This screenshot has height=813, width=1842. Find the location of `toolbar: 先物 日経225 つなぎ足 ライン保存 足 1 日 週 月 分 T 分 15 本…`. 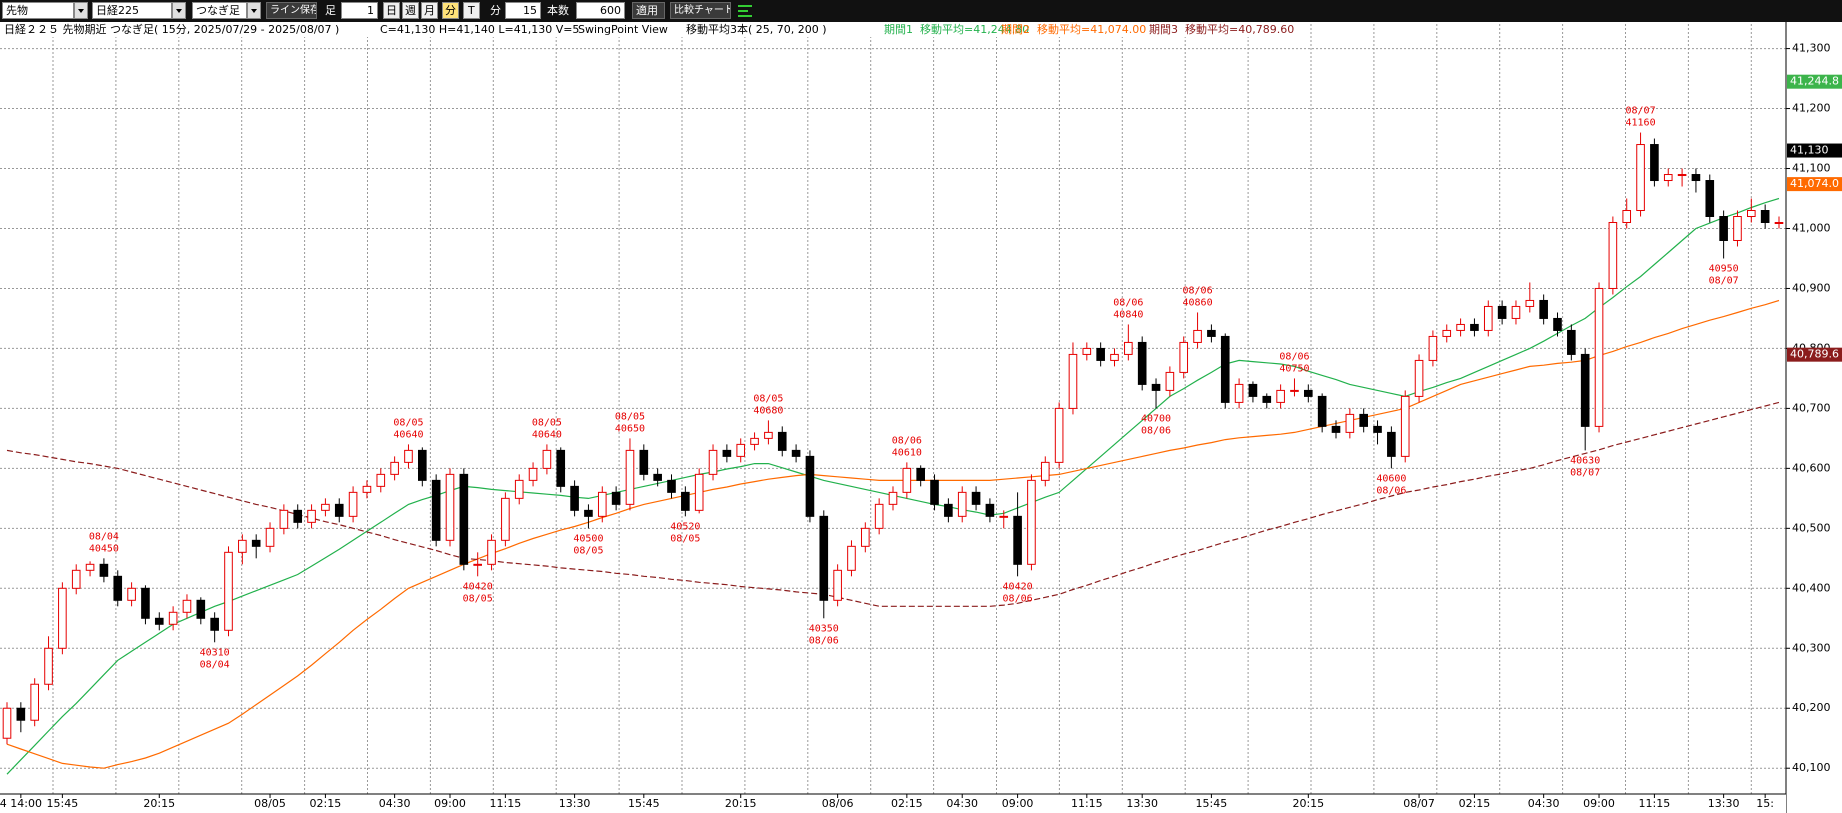

toolbar: 先物 日経225 つなぎ足 ライン保存 足 1 日 週 月 分 T 分 15 本… is located at coordinates (921, 11).